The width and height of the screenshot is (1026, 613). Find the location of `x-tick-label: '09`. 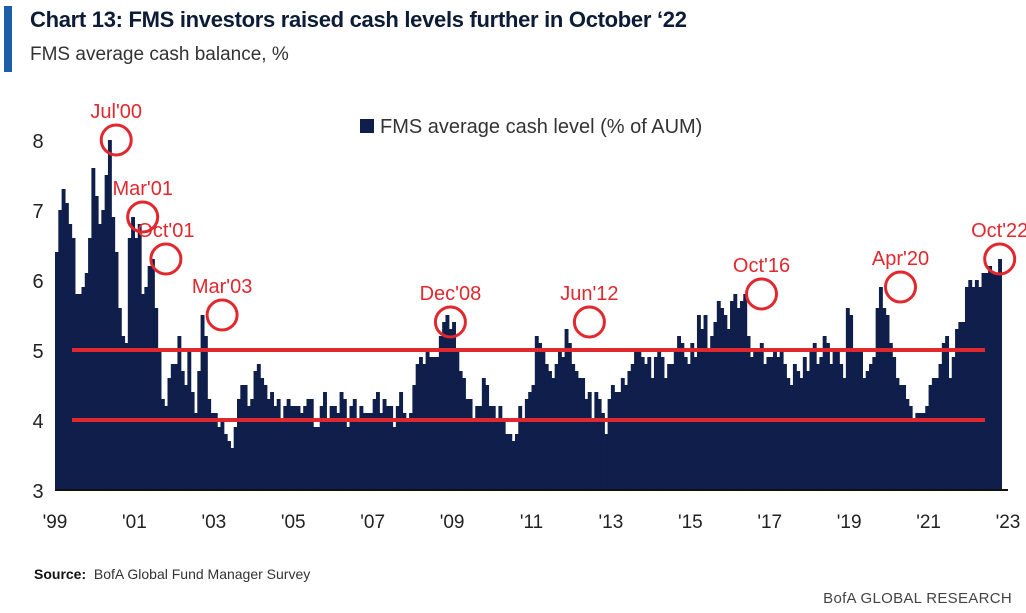

x-tick-label: '09 is located at coordinates (452, 522).